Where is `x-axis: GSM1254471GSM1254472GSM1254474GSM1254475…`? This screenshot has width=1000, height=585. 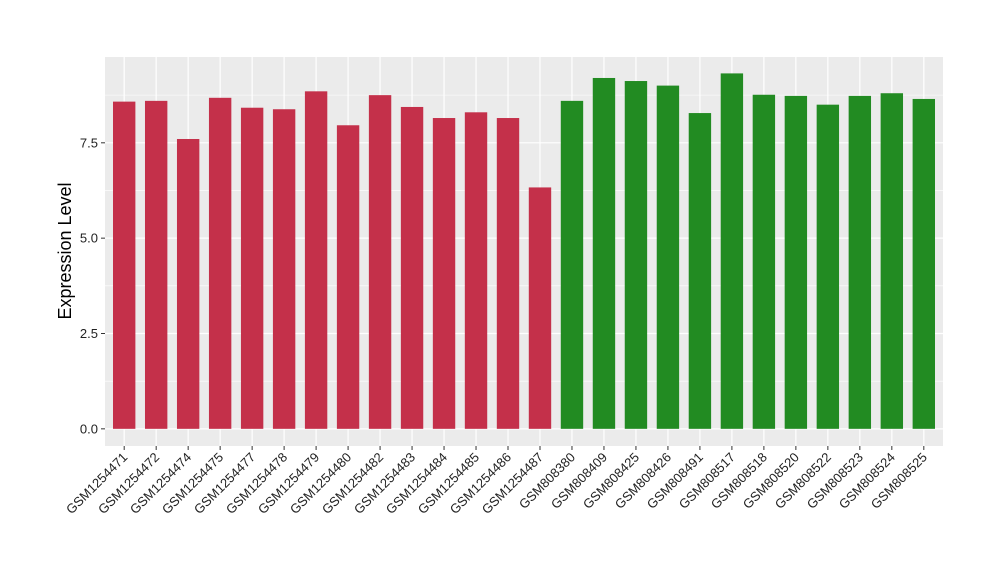
x-axis: GSM1254471GSM1254472GSM1254474GSM1254475… is located at coordinates (496, 481).